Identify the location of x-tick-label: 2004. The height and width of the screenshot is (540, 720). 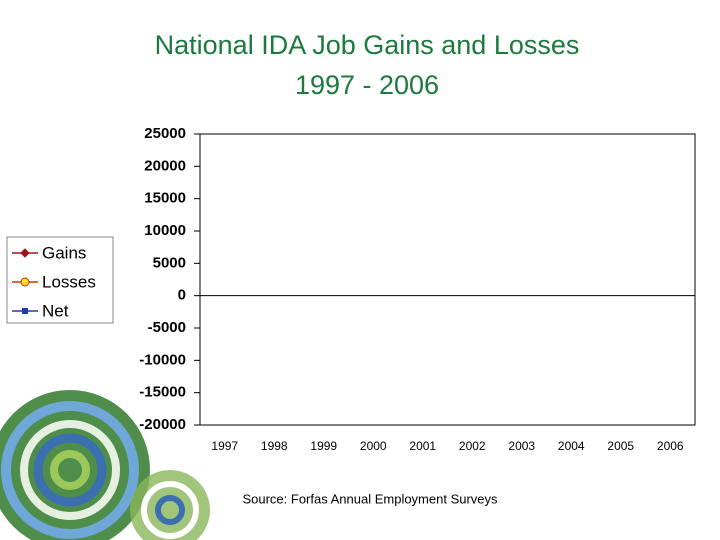
(571, 446).